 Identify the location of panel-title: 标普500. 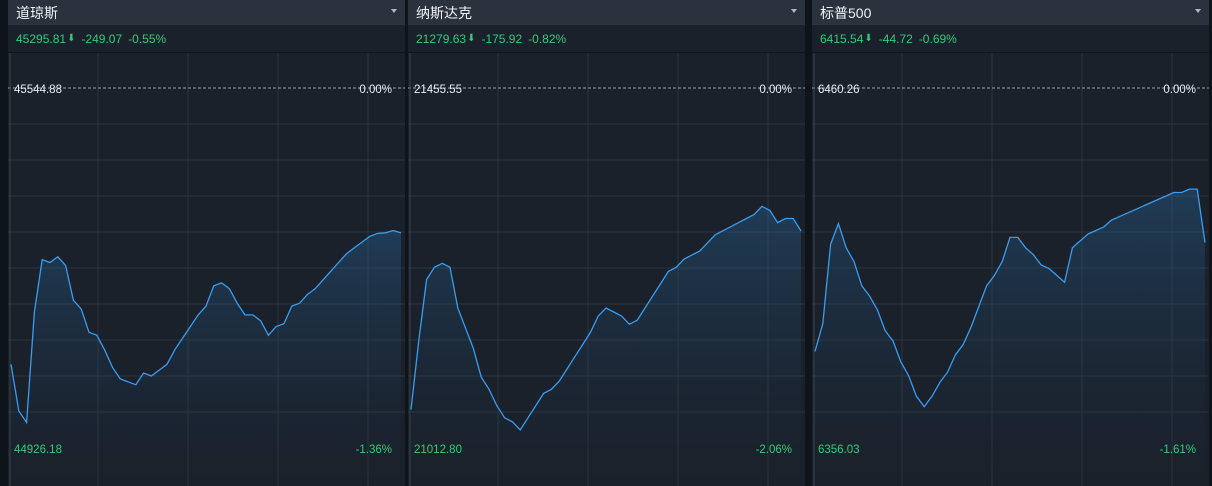
(846, 12).